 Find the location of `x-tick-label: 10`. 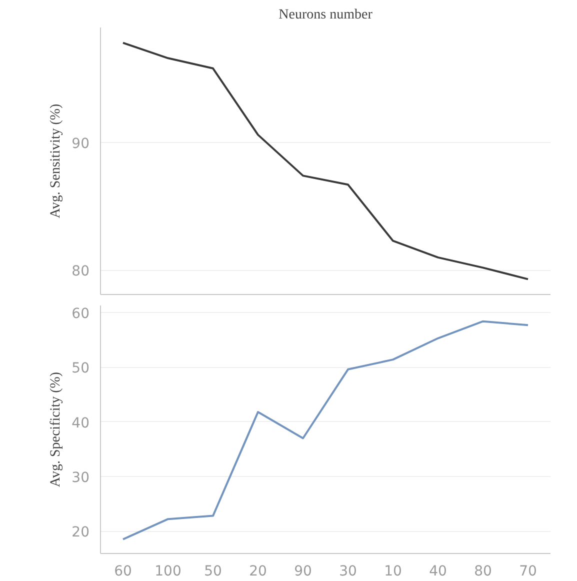

x-tick-label: 10 is located at coordinates (393, 572).